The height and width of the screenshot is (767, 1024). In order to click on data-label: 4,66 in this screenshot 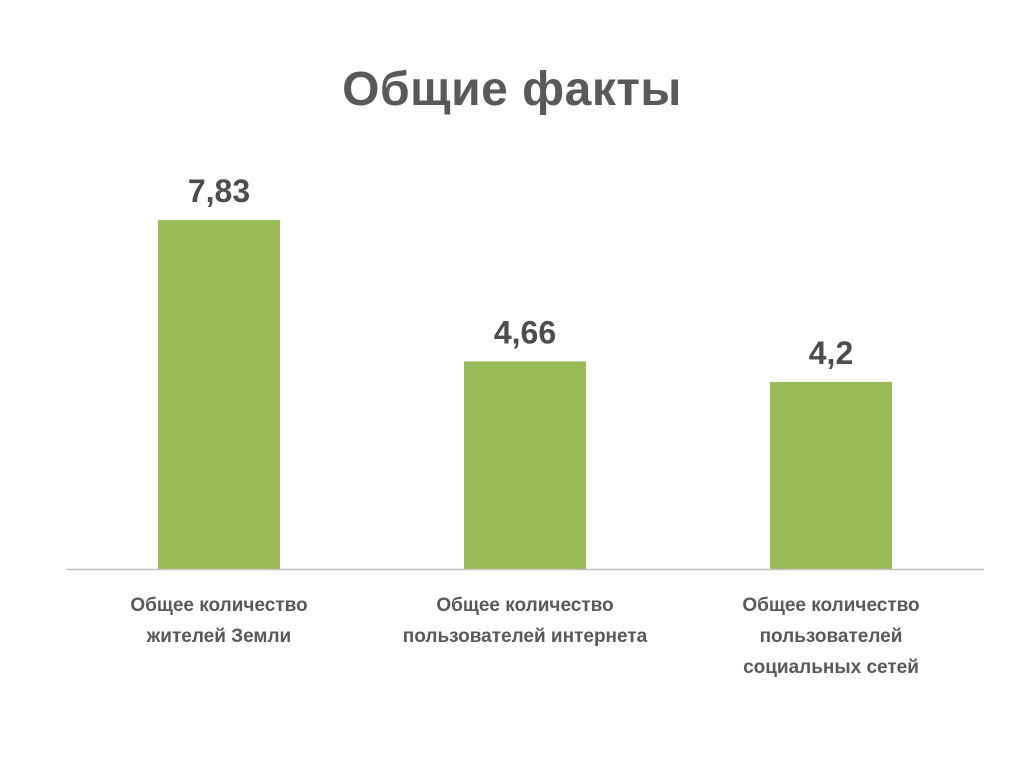, I will do `click(525, 332)`.